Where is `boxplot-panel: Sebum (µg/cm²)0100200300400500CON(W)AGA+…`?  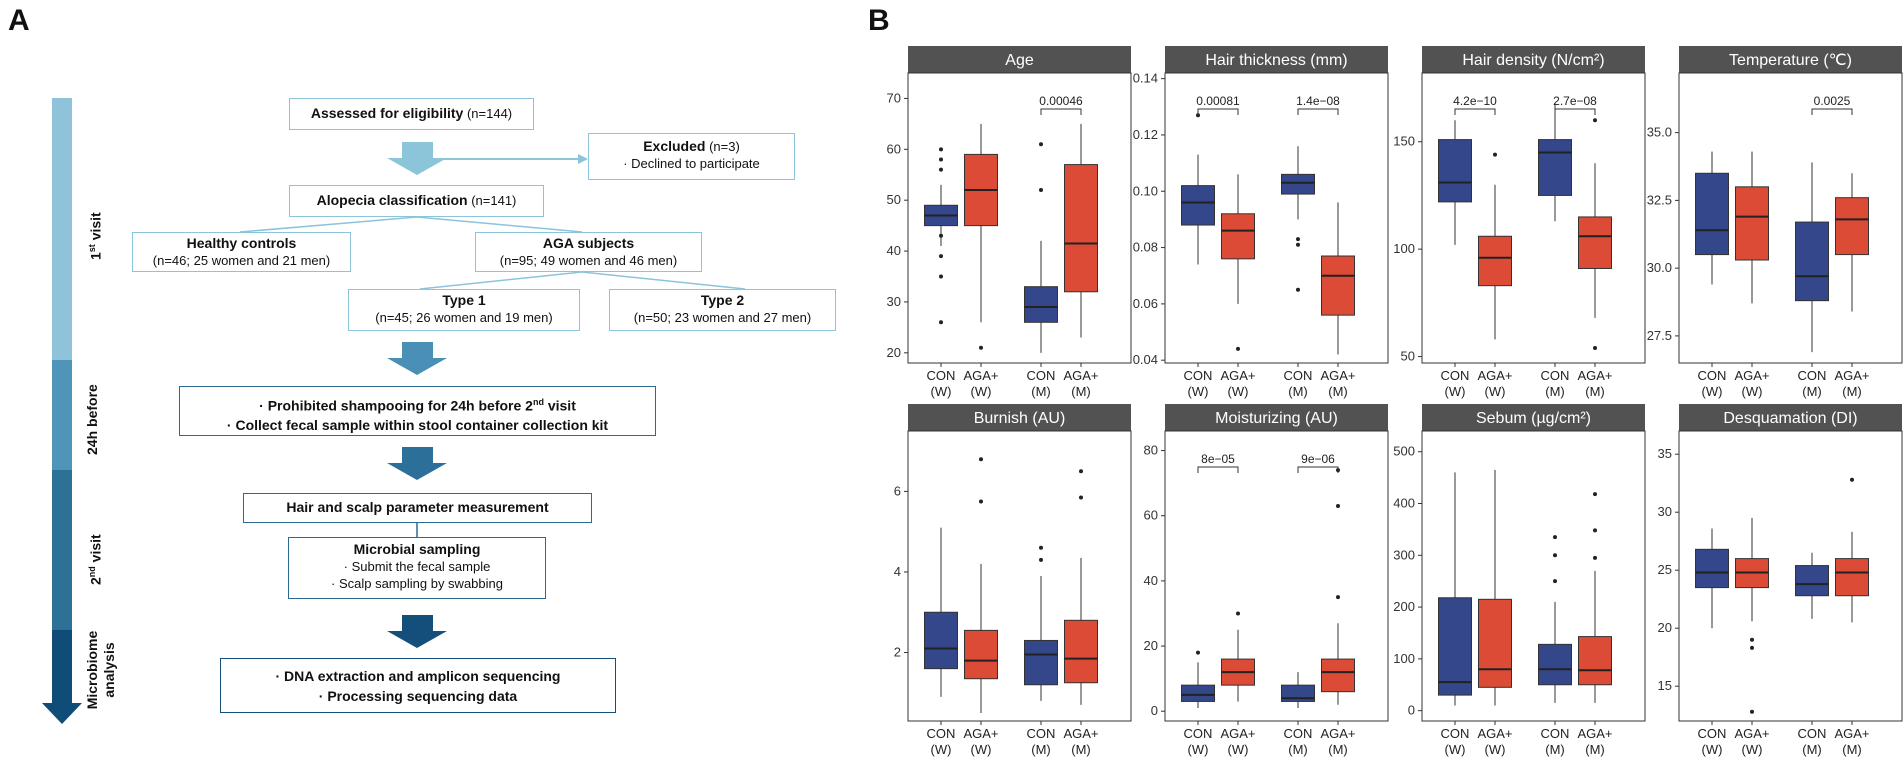 boxplot-panel: Sebum (µg/cm²)0100200300400500CON(W)AGA+… is located at coordinates (1519, 580).